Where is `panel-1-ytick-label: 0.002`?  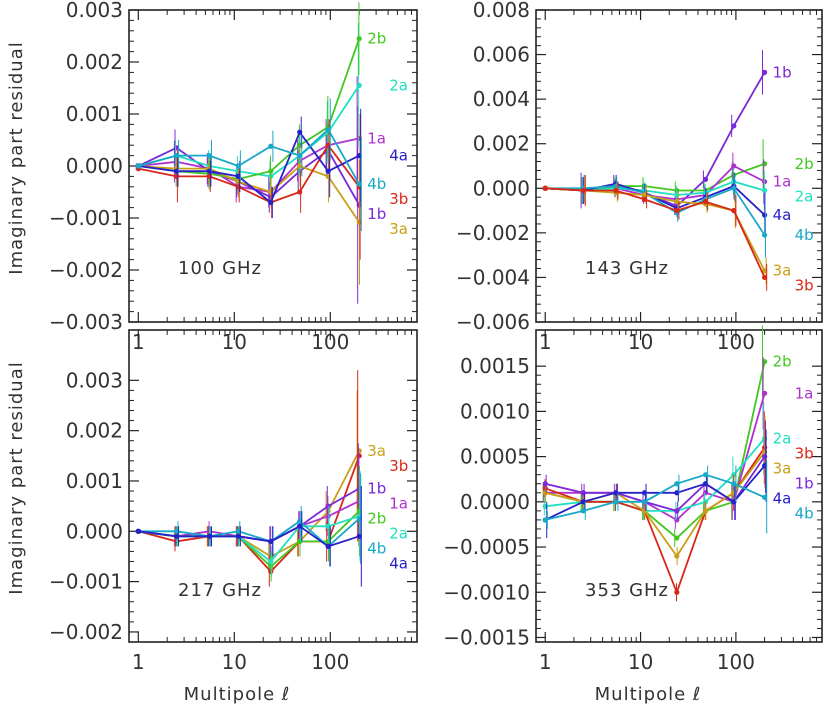
panel-1-ytick-label: 0.002 is located at coordinates (94, 62).